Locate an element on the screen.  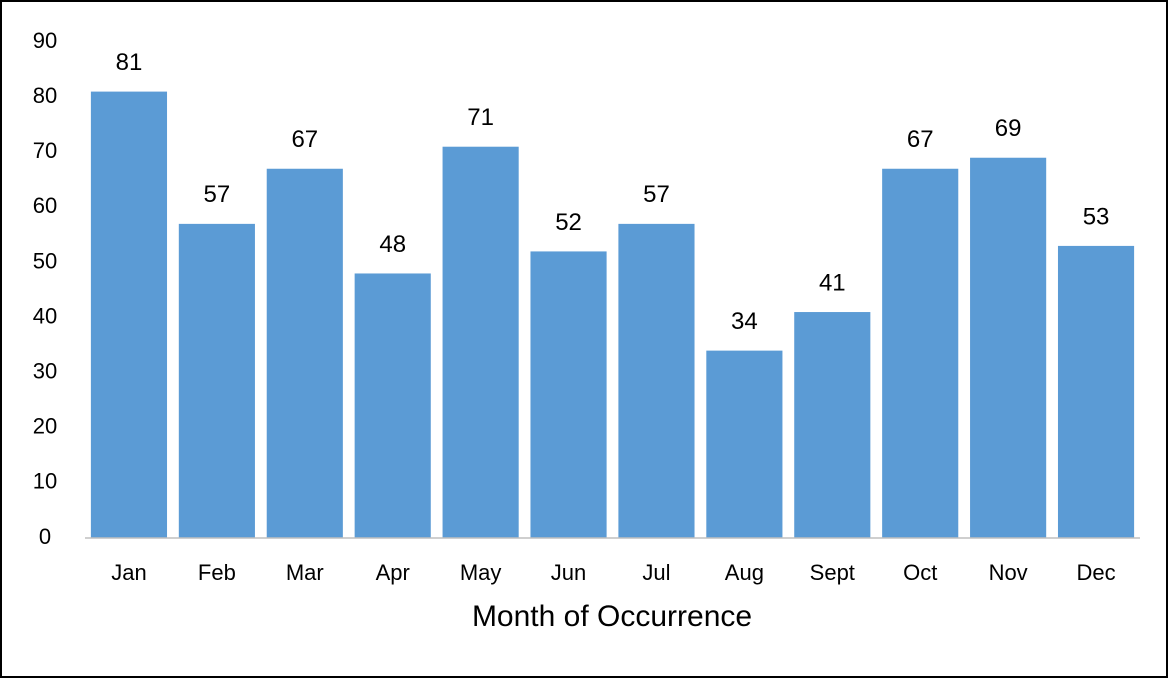
y-tick-label: 80 is located at coordinates (45, 95).